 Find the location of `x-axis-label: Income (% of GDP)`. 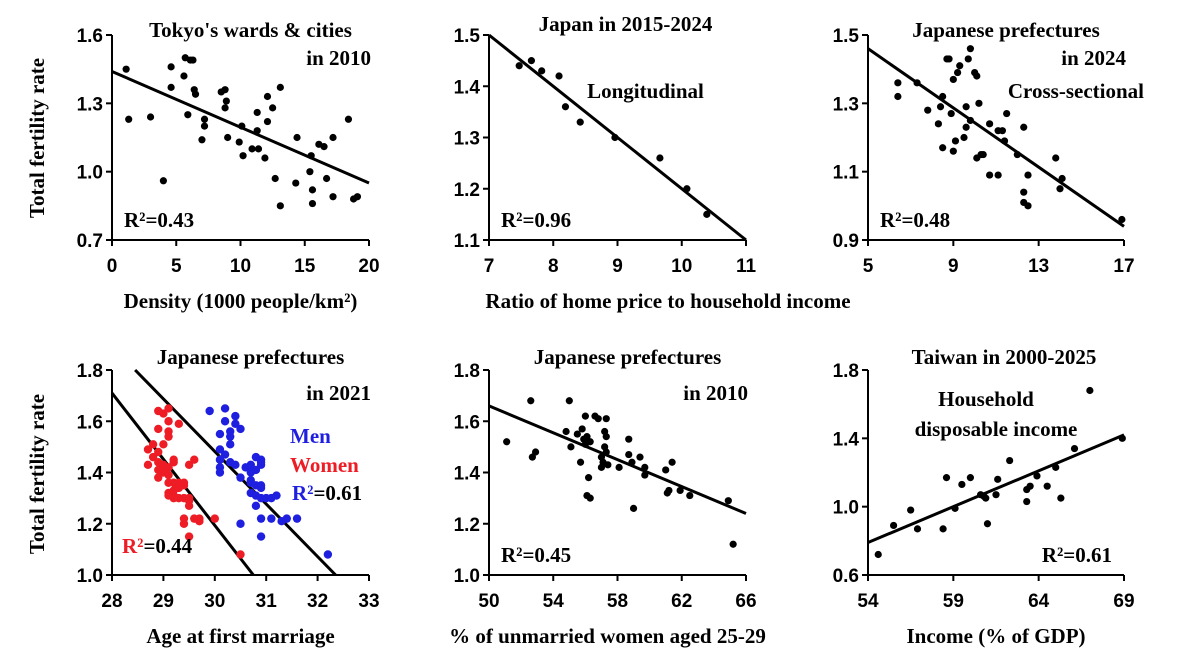

x-axis-label: Income (% of GDP) is located at coordinates (995, 636).